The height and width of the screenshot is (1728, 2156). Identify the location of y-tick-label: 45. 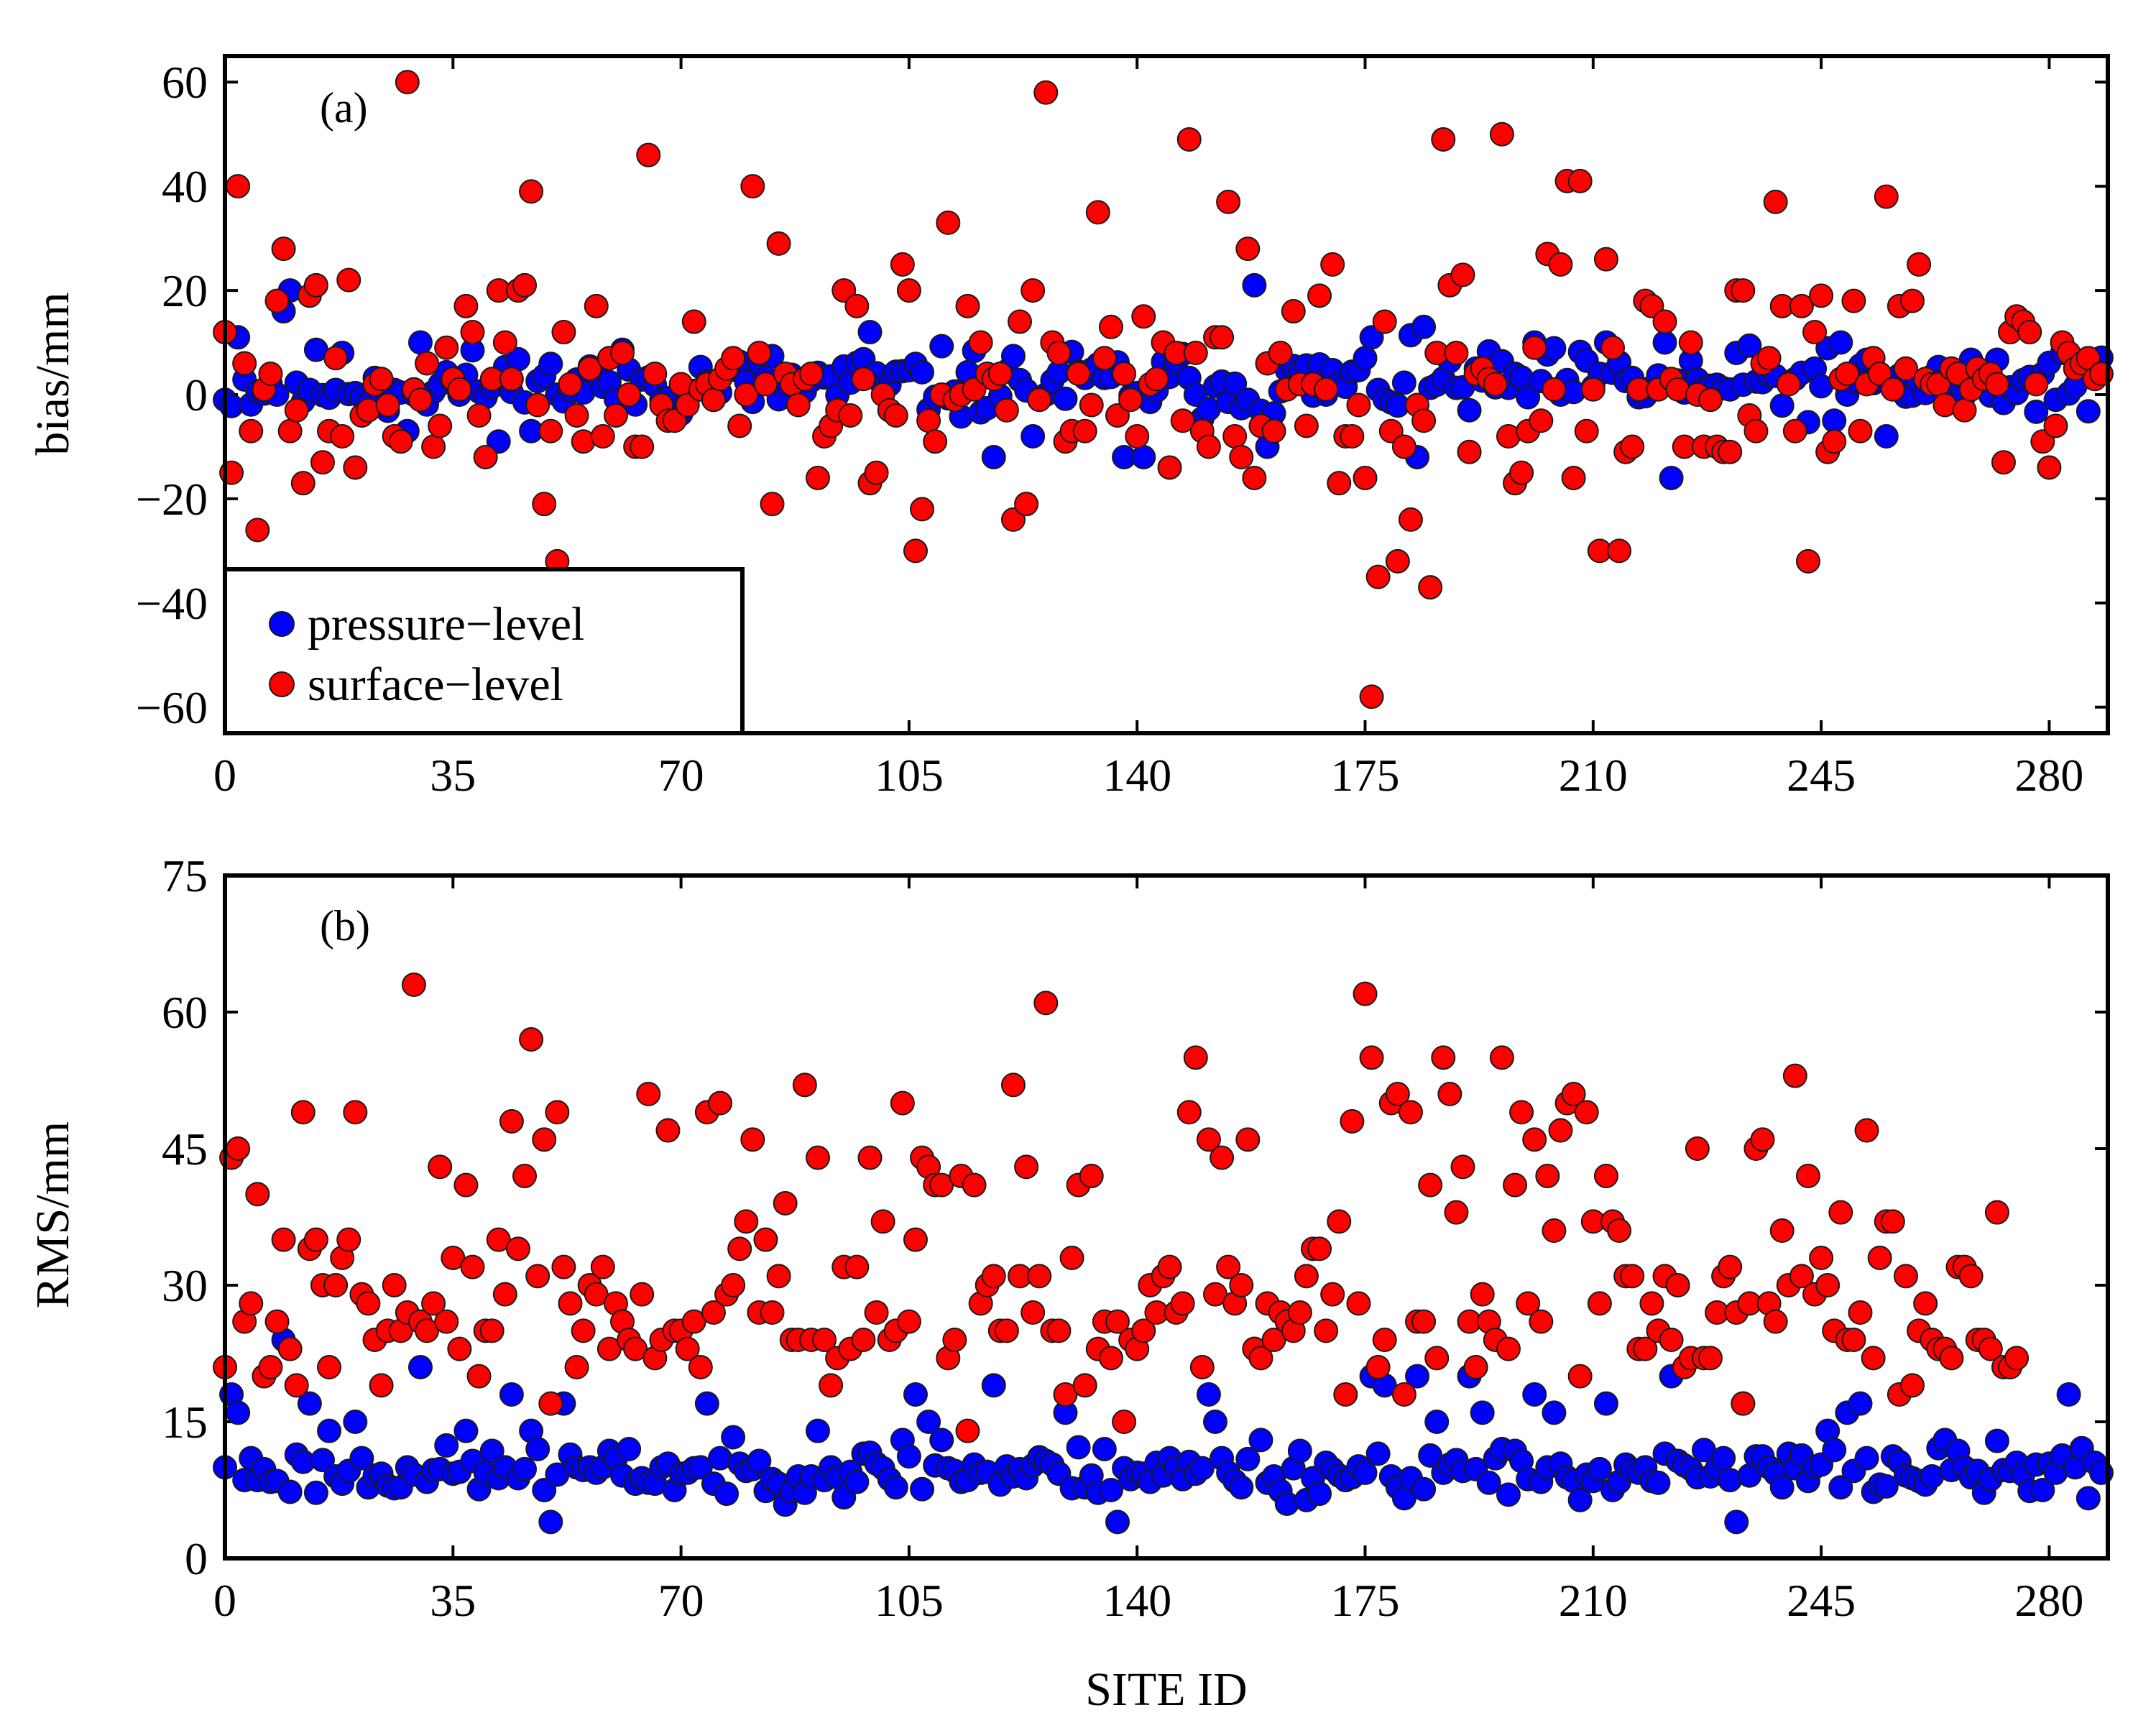
(185, 1149).